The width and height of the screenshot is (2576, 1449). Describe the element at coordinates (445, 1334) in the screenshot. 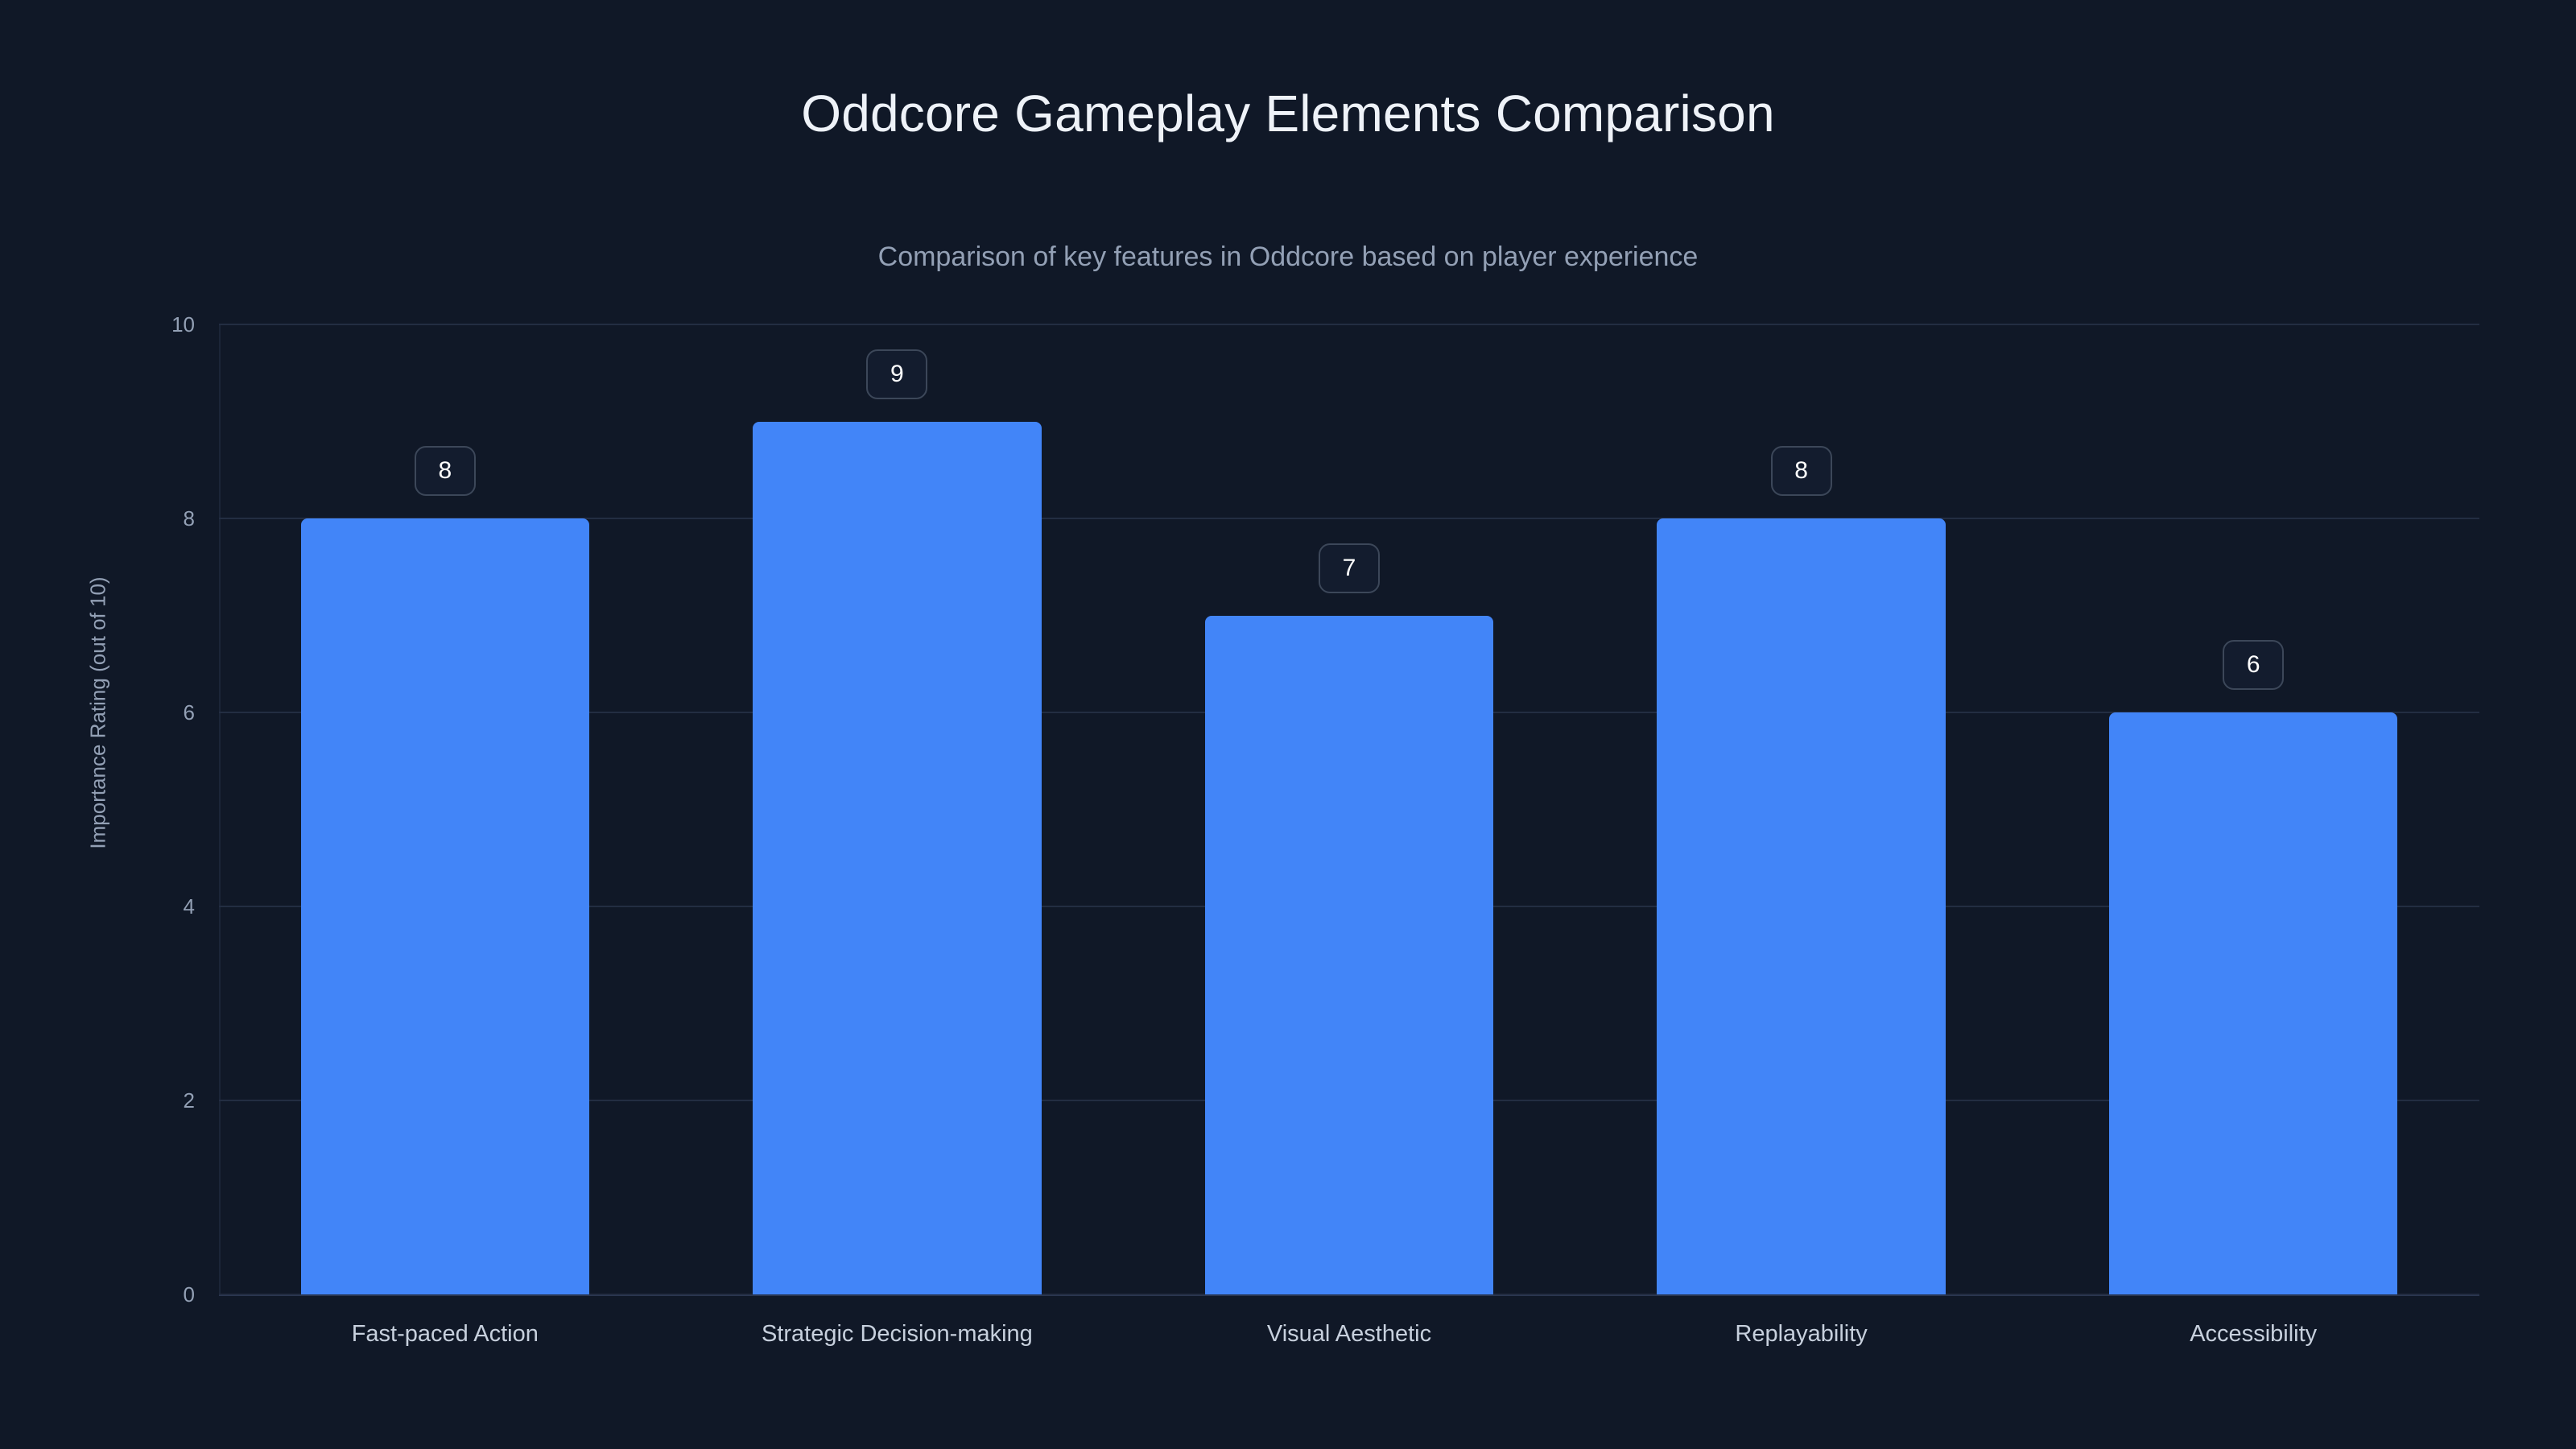

I see `x-tick-label: Fast-paced Action` at that location.